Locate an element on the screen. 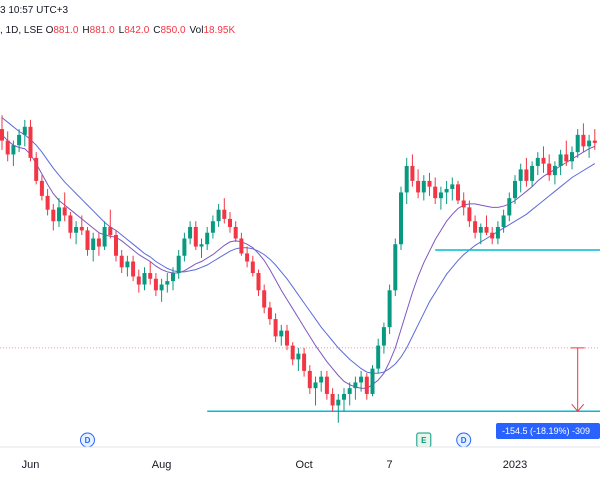 The height and width of the screenshot is (503, 600). earnings-marker: E is located at coordinates (424, 440).